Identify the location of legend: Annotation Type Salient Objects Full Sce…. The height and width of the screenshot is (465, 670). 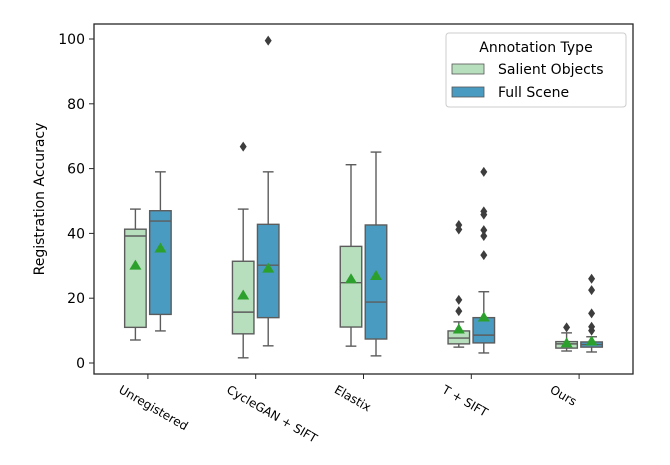
(536, 70).